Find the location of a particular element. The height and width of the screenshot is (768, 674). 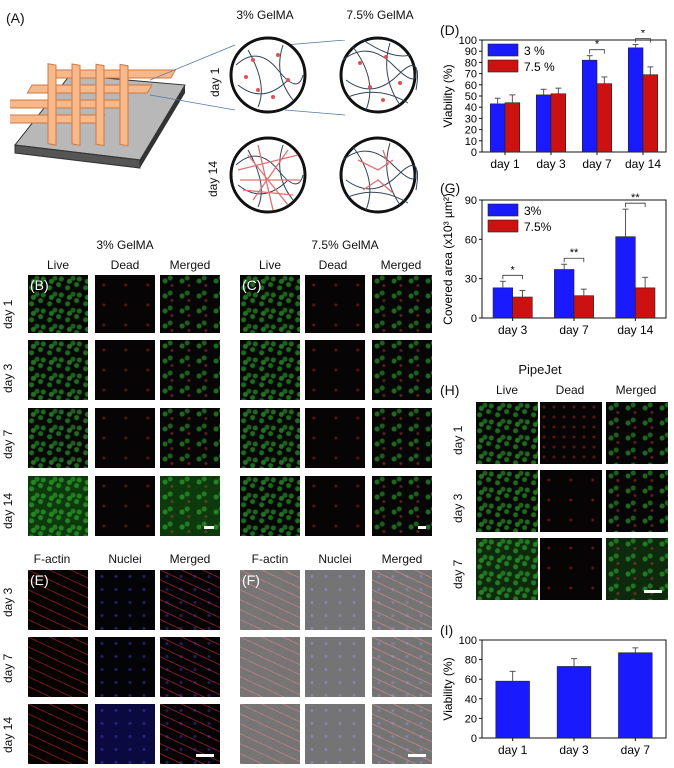

col-factin-75: F-actin is located at coordinates (270, 559).